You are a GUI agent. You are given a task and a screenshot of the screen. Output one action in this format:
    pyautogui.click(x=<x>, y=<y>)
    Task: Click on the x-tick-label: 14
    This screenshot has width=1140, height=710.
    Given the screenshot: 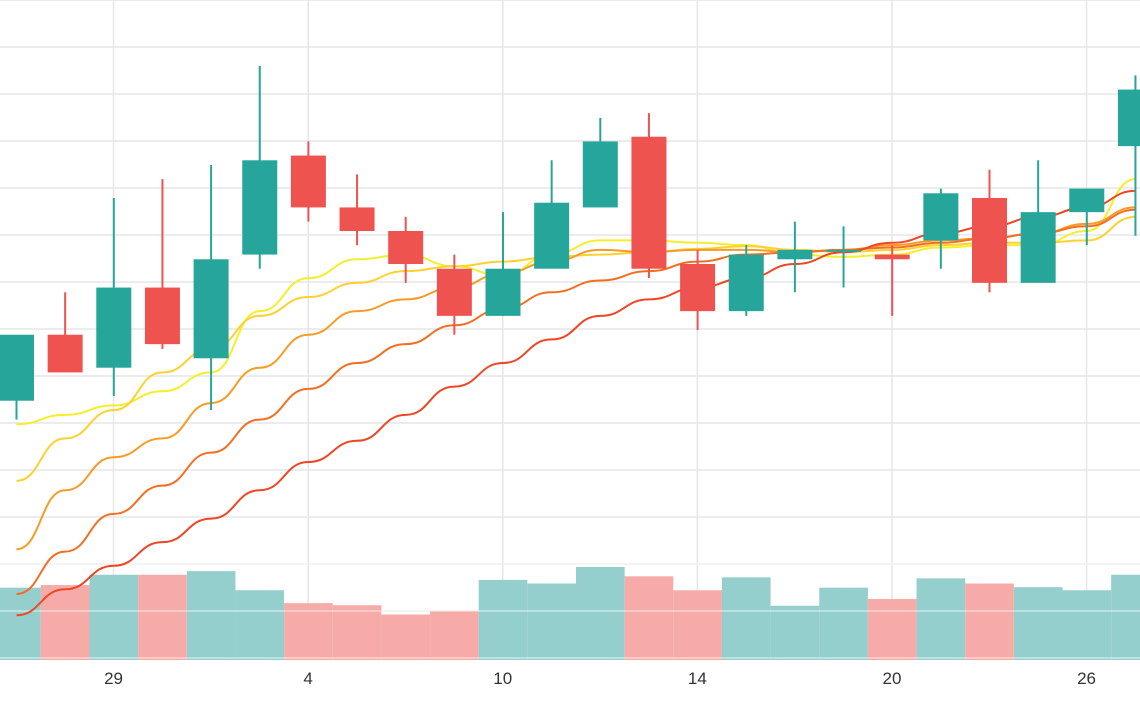 What is the action you would take?
    pyautogui.click(x=697, y=678)
    